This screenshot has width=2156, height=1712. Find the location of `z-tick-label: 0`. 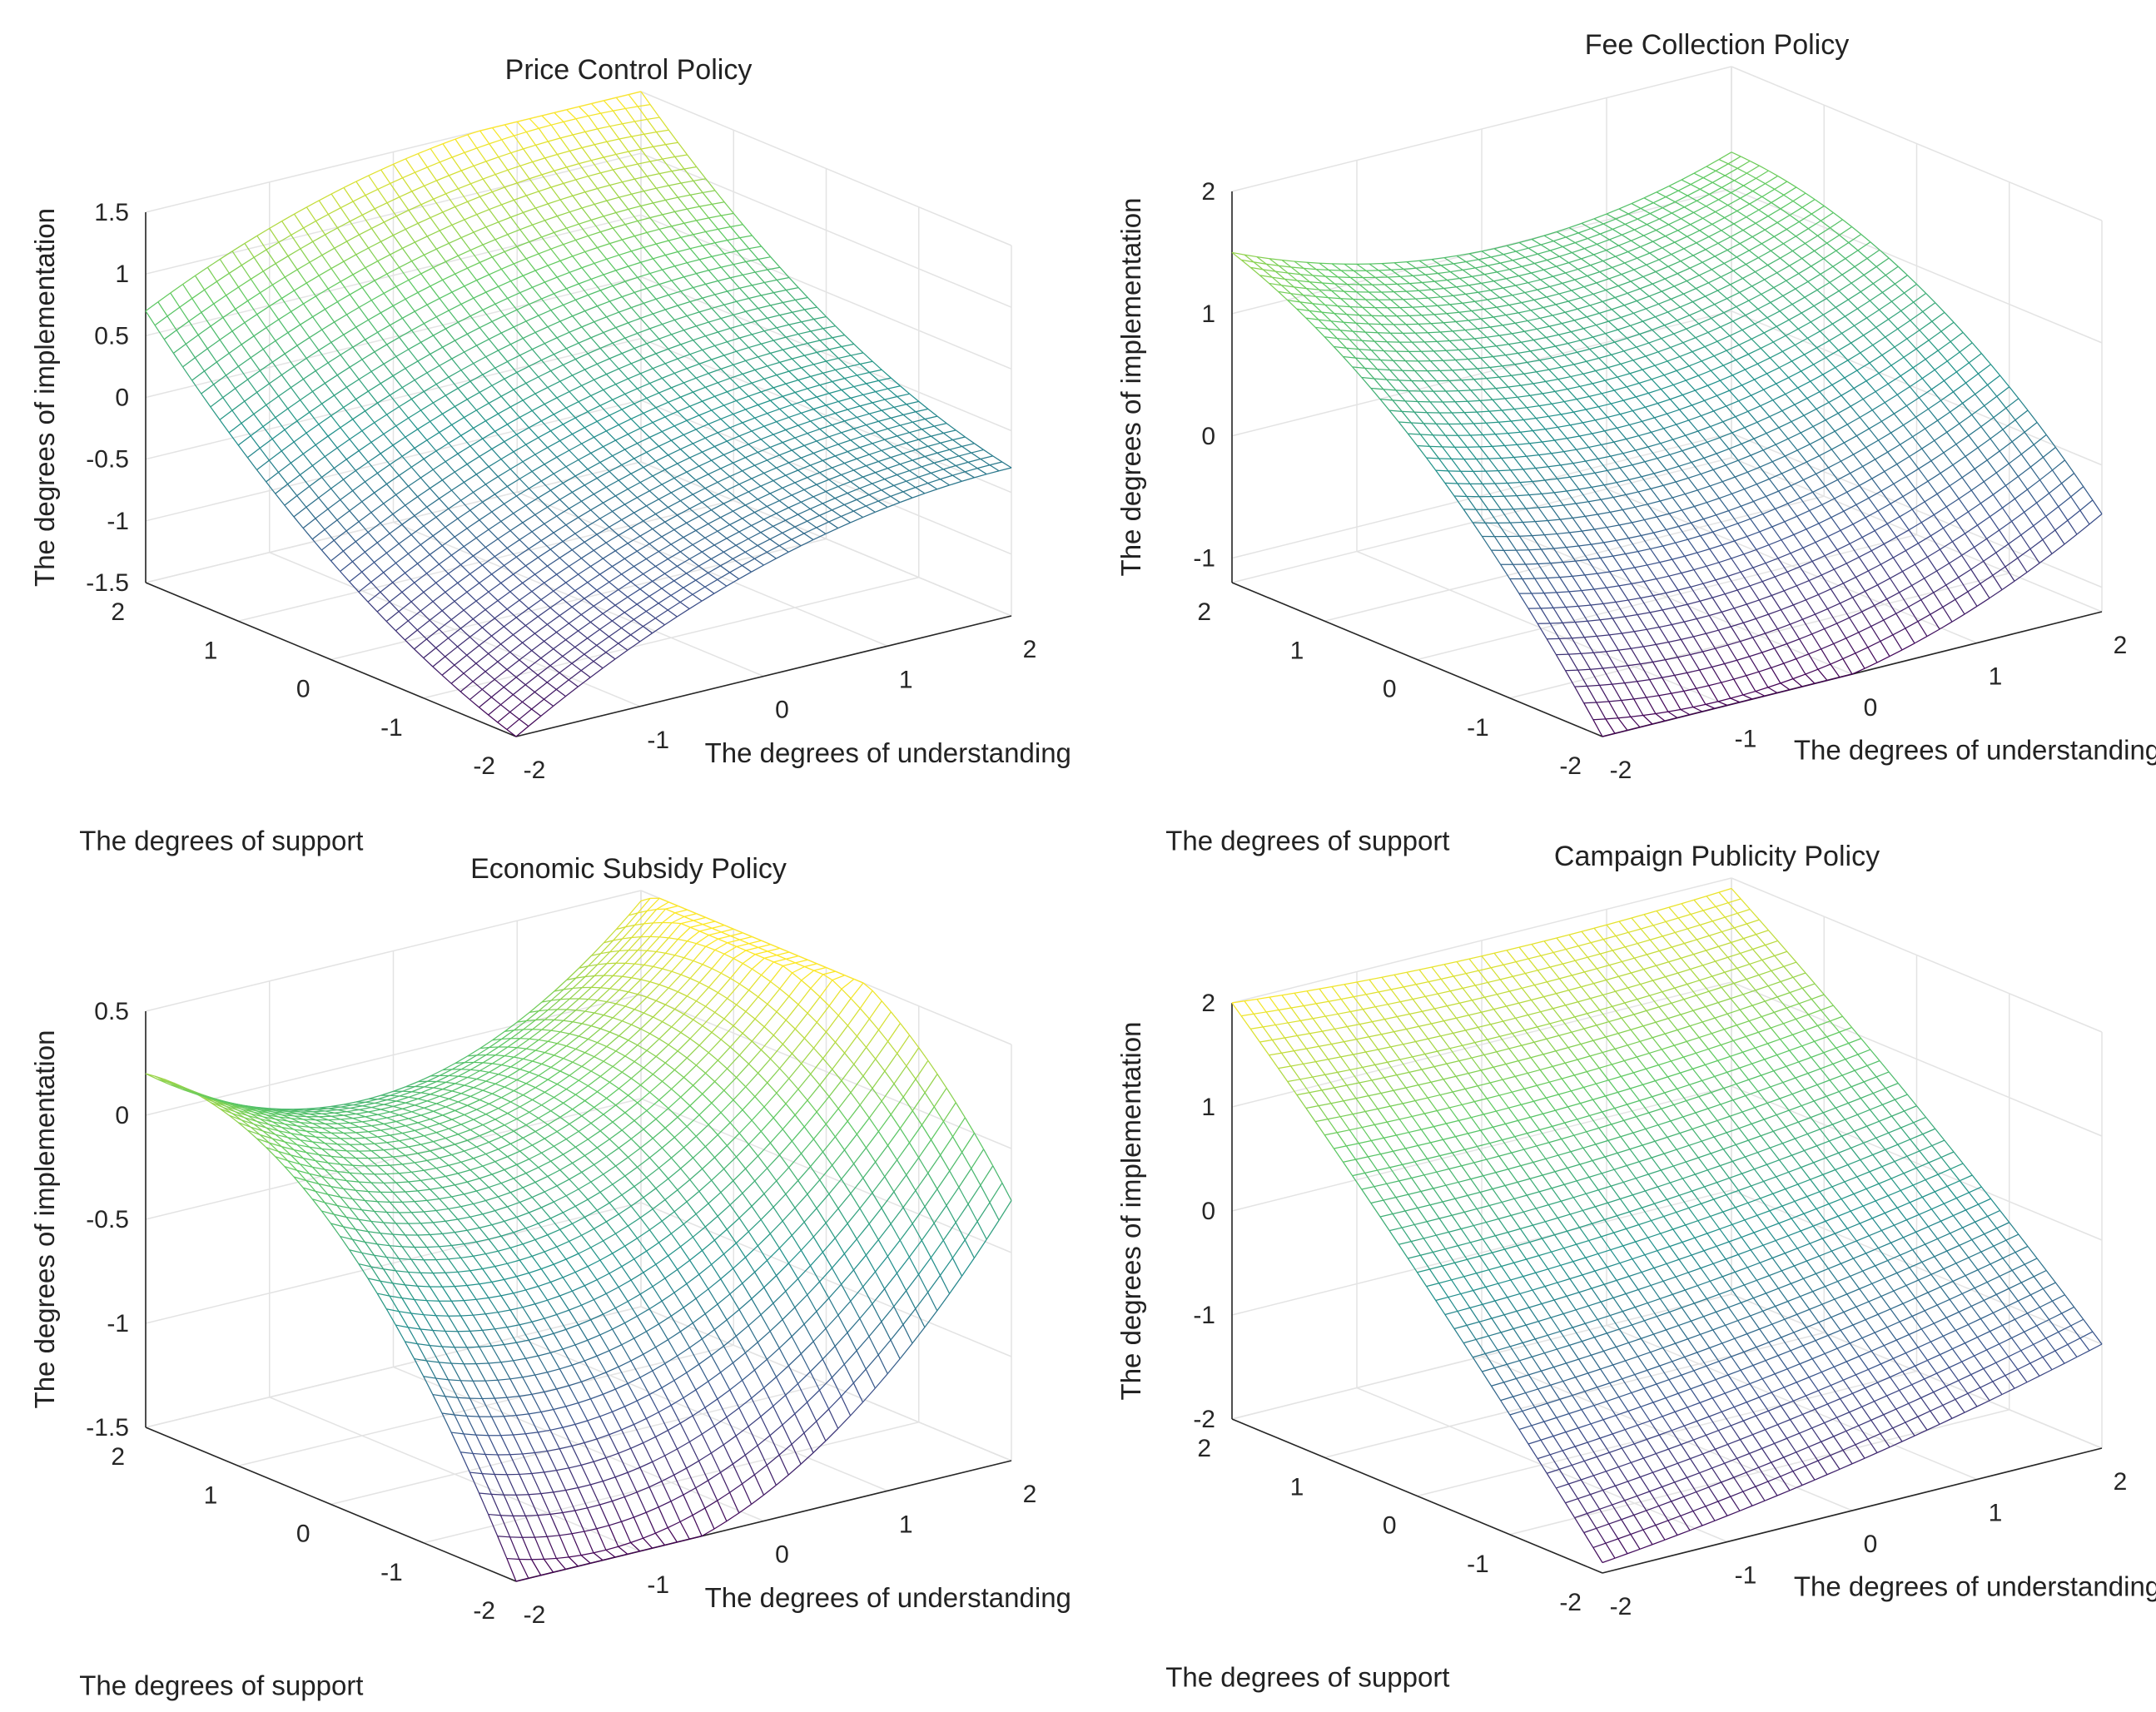

z-tick-label: 0 is located at coordinates (122, 398).